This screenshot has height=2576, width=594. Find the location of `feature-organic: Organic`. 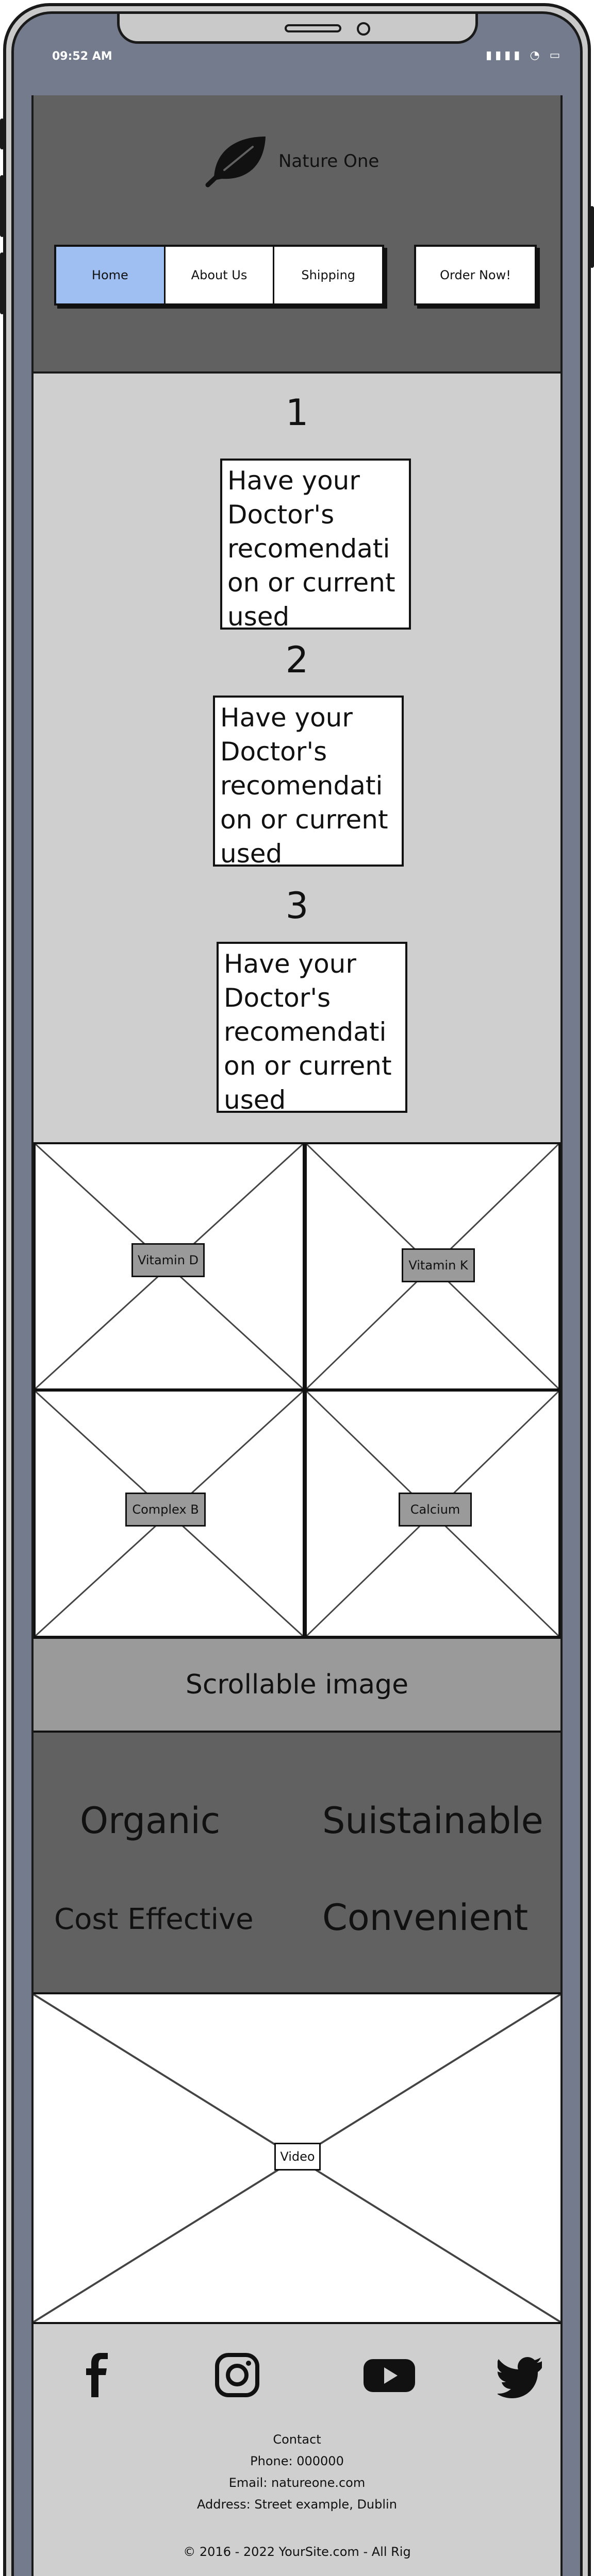

feature-organic: Organic is located at coordinates (150, 1821).